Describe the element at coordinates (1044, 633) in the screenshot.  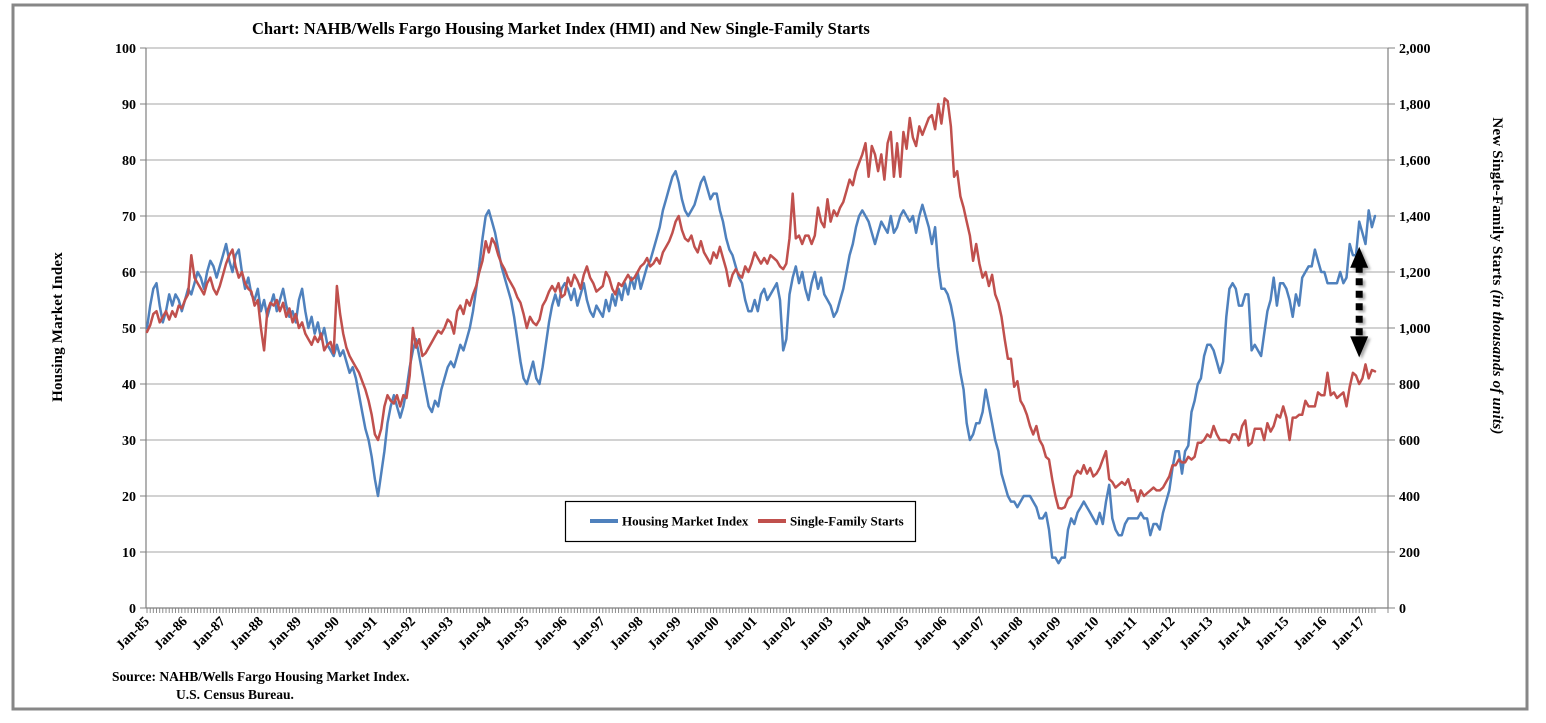
I see `x-axis-tick-label: Jan-09` at that location.